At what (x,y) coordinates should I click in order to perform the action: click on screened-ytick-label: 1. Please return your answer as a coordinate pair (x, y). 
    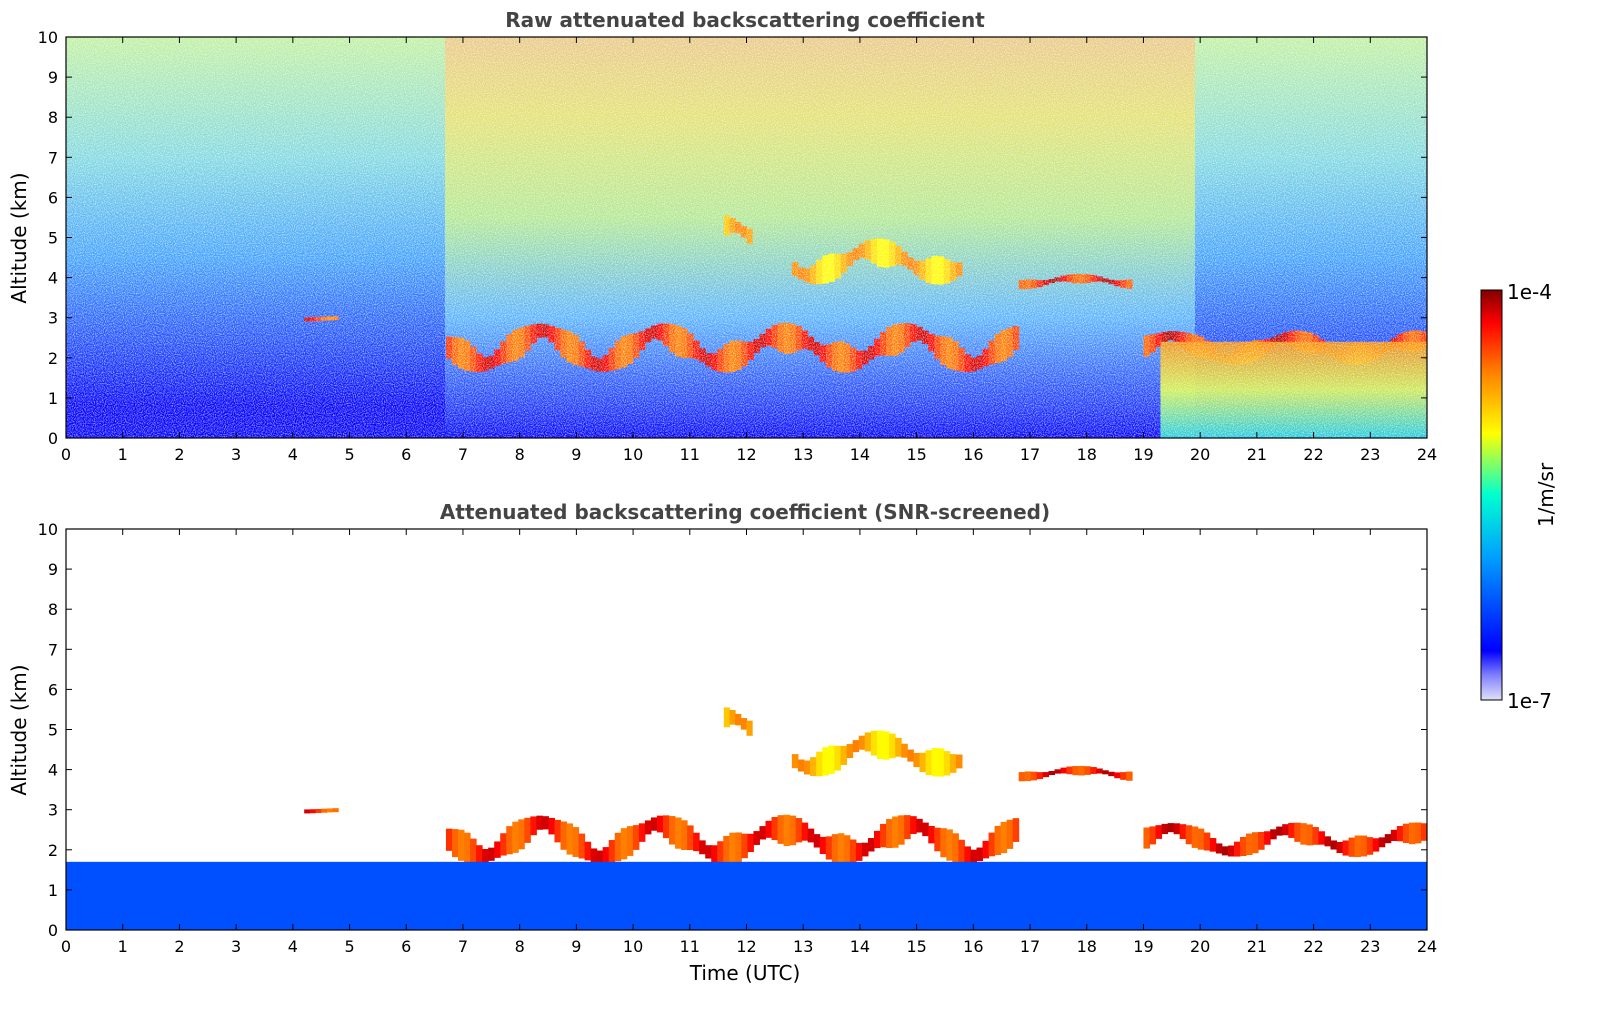
    Looking at the image, I should click on (53, 890).